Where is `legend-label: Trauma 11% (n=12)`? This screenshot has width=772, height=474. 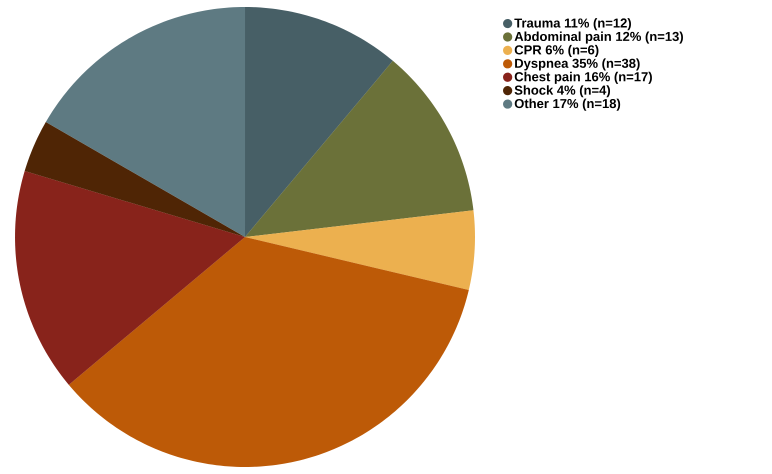
legend-label: Trauma 11% (n=12) is located at coordinates (572, 24).